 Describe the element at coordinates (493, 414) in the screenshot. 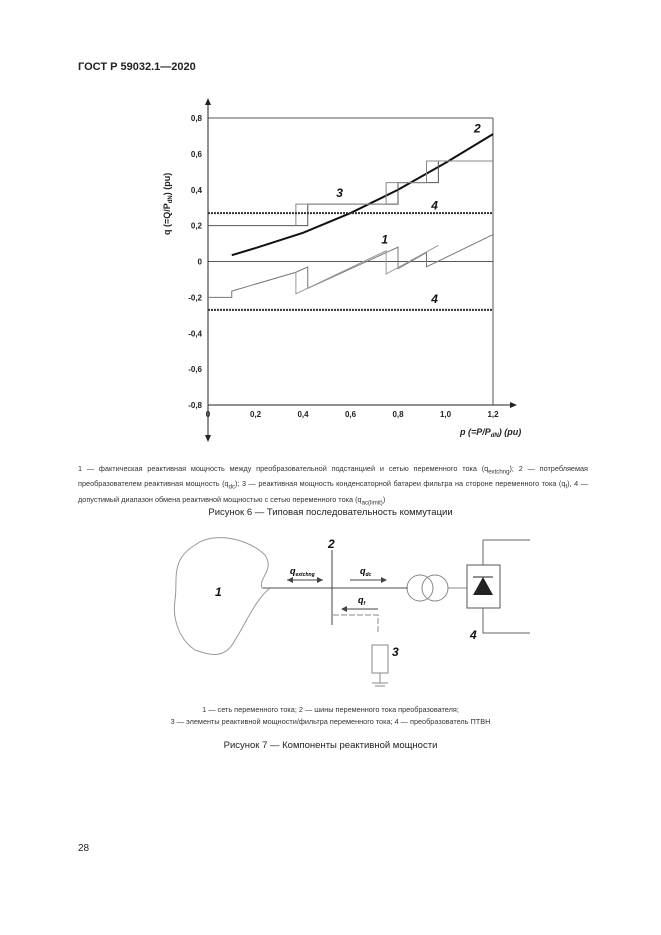

I see `x-tick-label: 1,2` at that location.